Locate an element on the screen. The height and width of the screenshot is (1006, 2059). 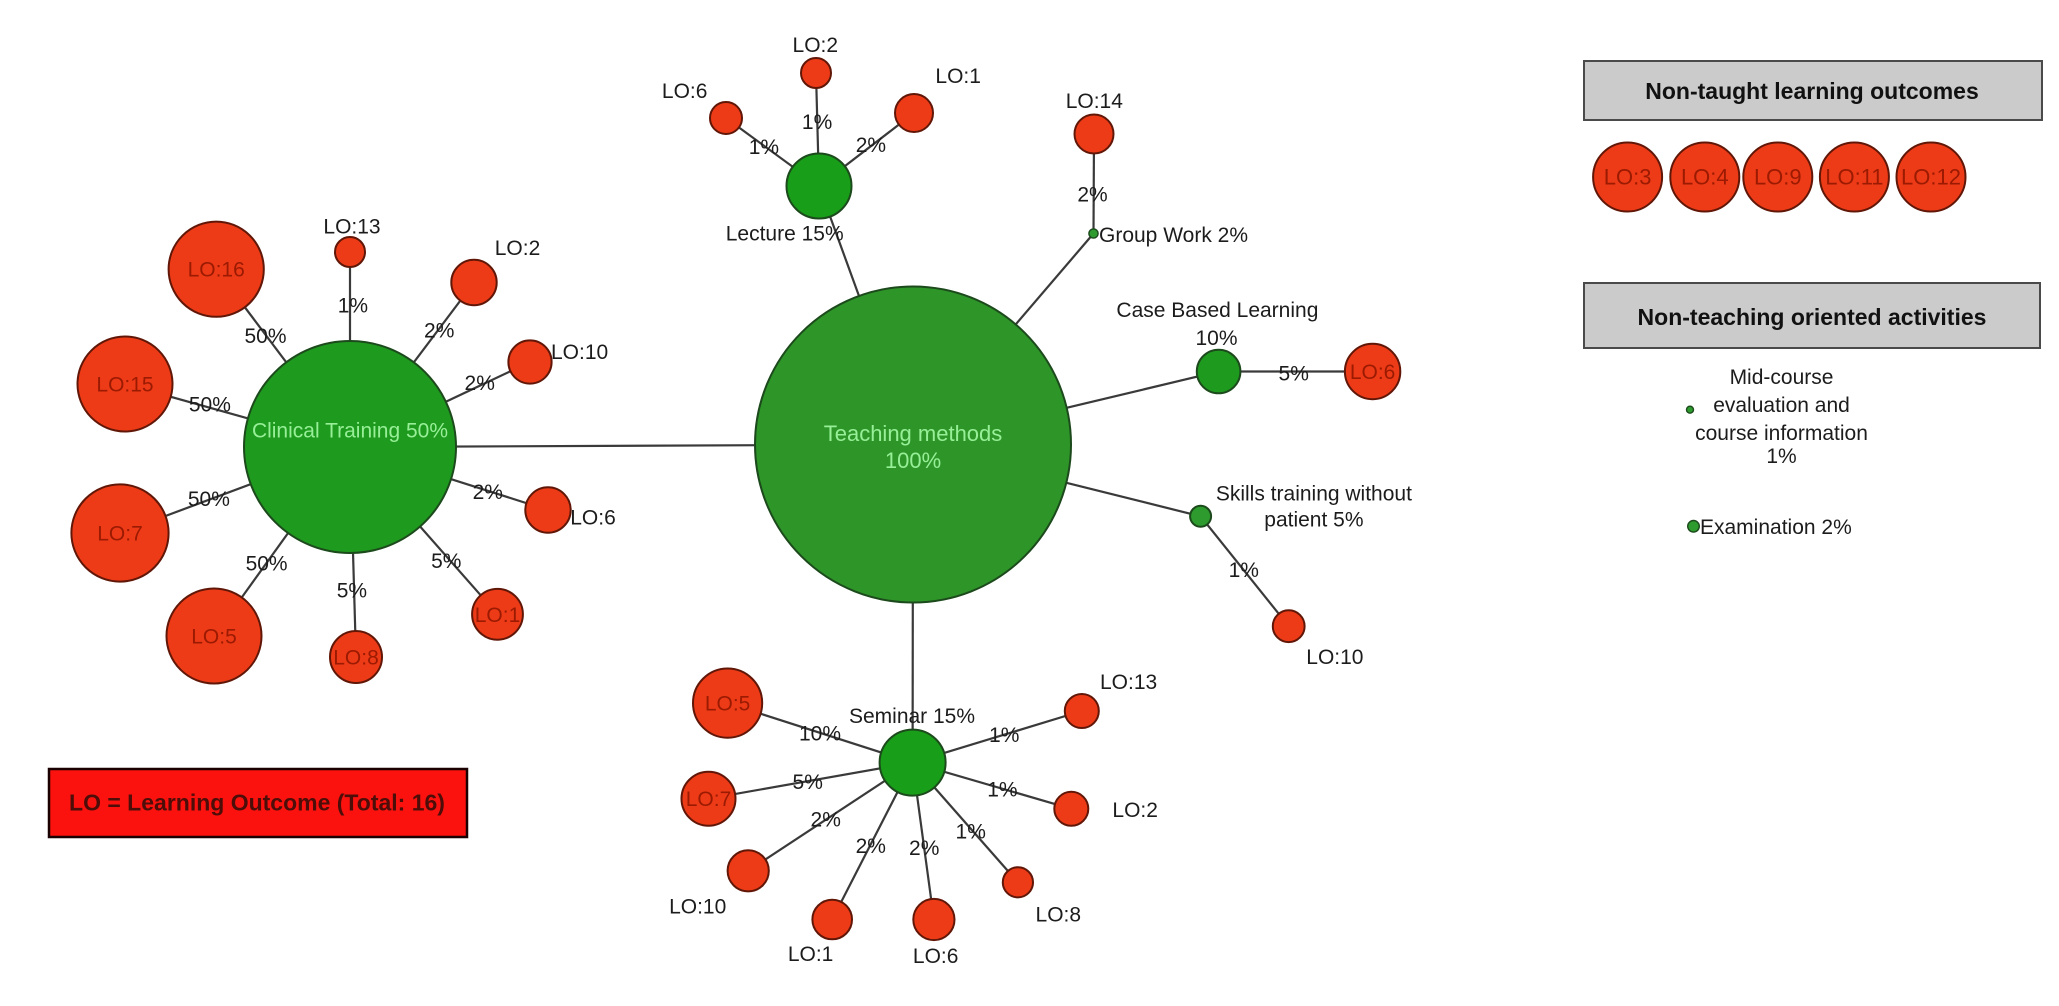
svg-text: Group Work 2% is located at coordinates (1173, 235).